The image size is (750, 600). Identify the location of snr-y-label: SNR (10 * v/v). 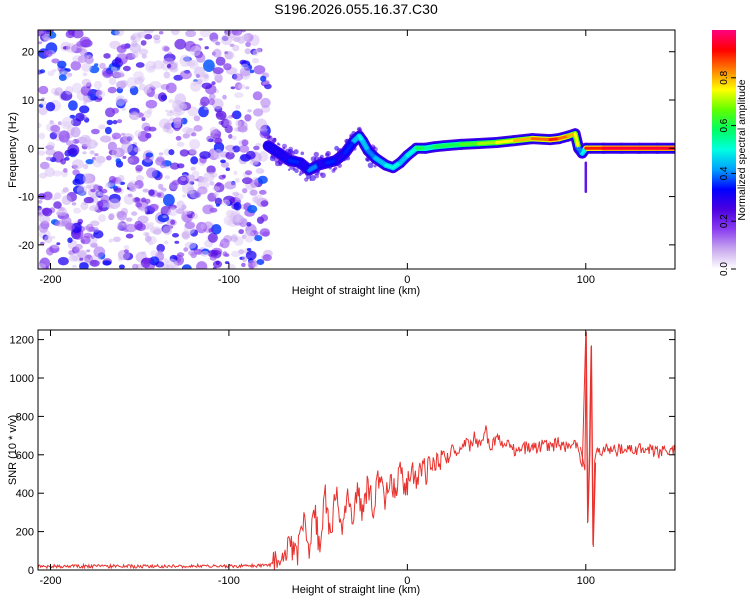
(13, 450).